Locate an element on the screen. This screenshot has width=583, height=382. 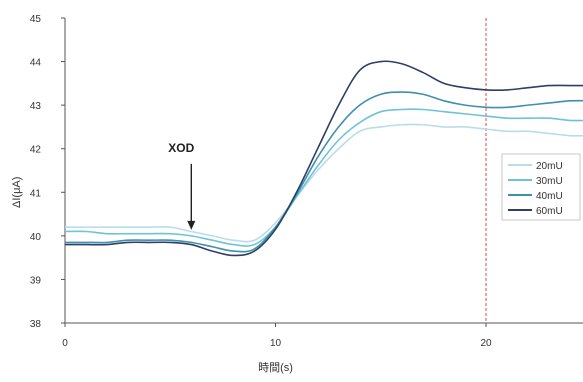
x-axis-title: 時間(s) is located at coordinates (275, 367).